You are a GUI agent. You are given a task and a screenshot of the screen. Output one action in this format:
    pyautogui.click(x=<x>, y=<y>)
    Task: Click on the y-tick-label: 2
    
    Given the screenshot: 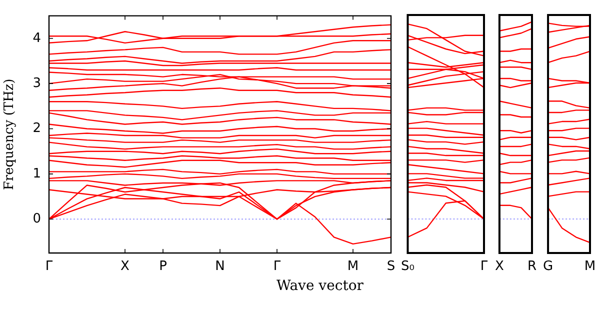 What is the action you would take?
    pyautogui.click(x=36, y=128)
    